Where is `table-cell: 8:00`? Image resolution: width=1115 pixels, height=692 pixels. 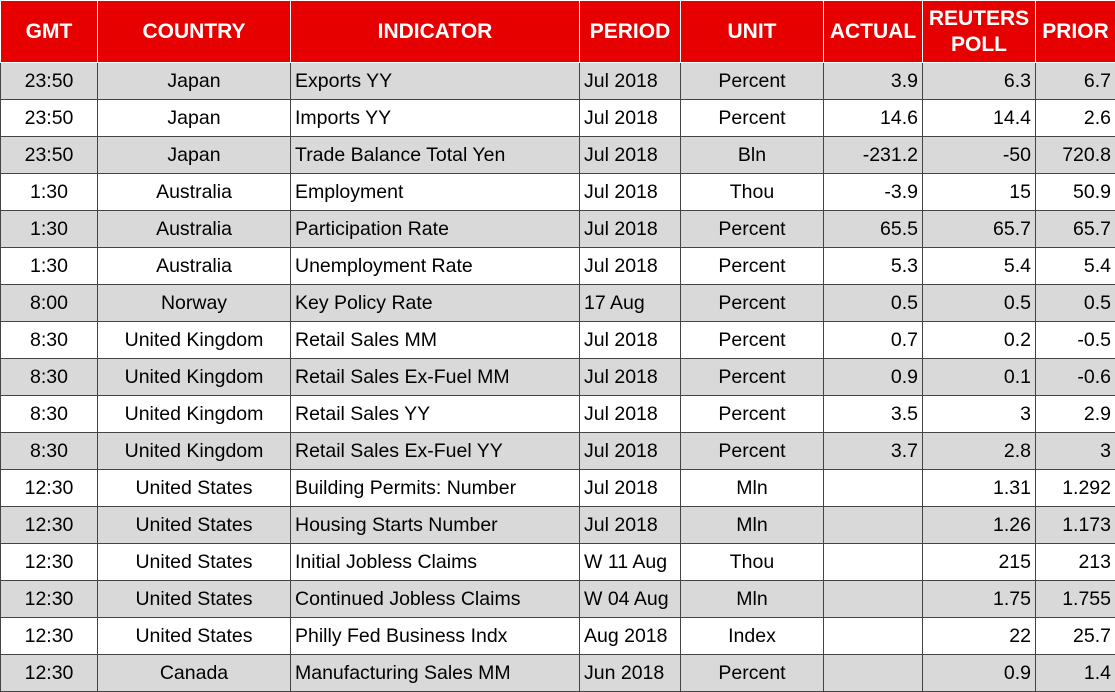 table-cell: 8:00 is located at coordinates (49, 303).